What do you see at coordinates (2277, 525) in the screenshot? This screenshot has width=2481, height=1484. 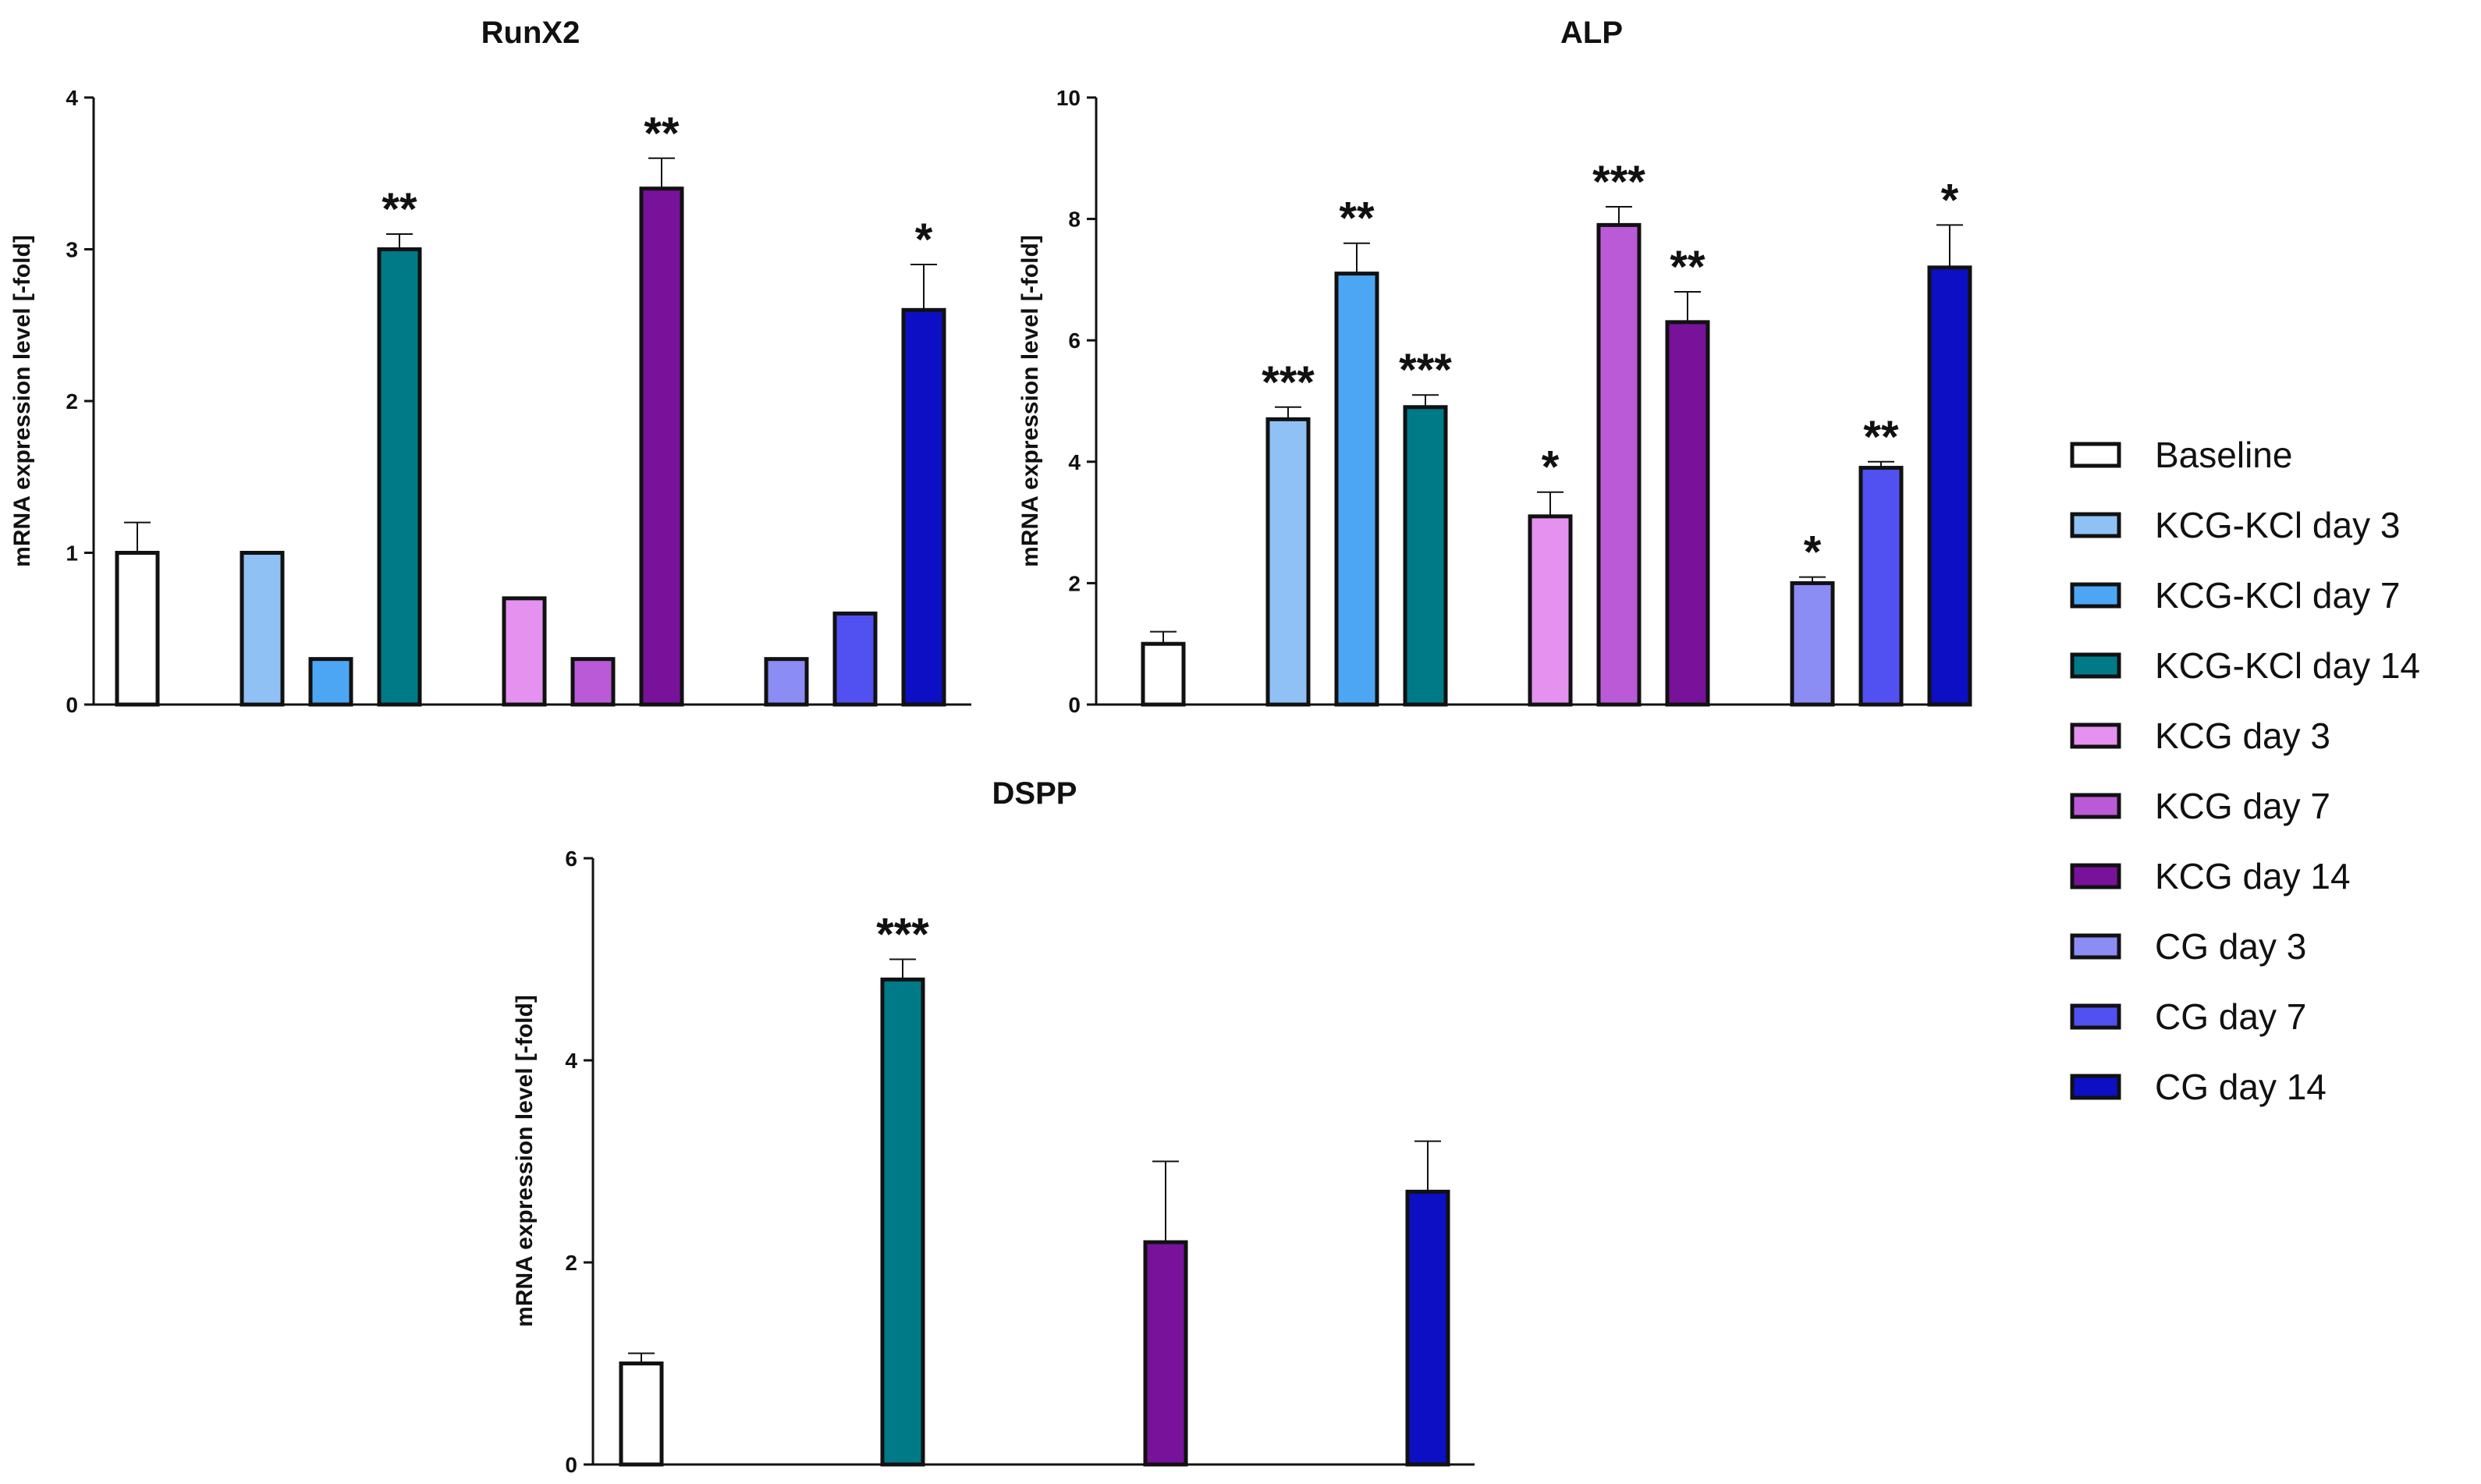 I see `legend-label: KCG-KCl day 3` at bounding box center [2277, 525].